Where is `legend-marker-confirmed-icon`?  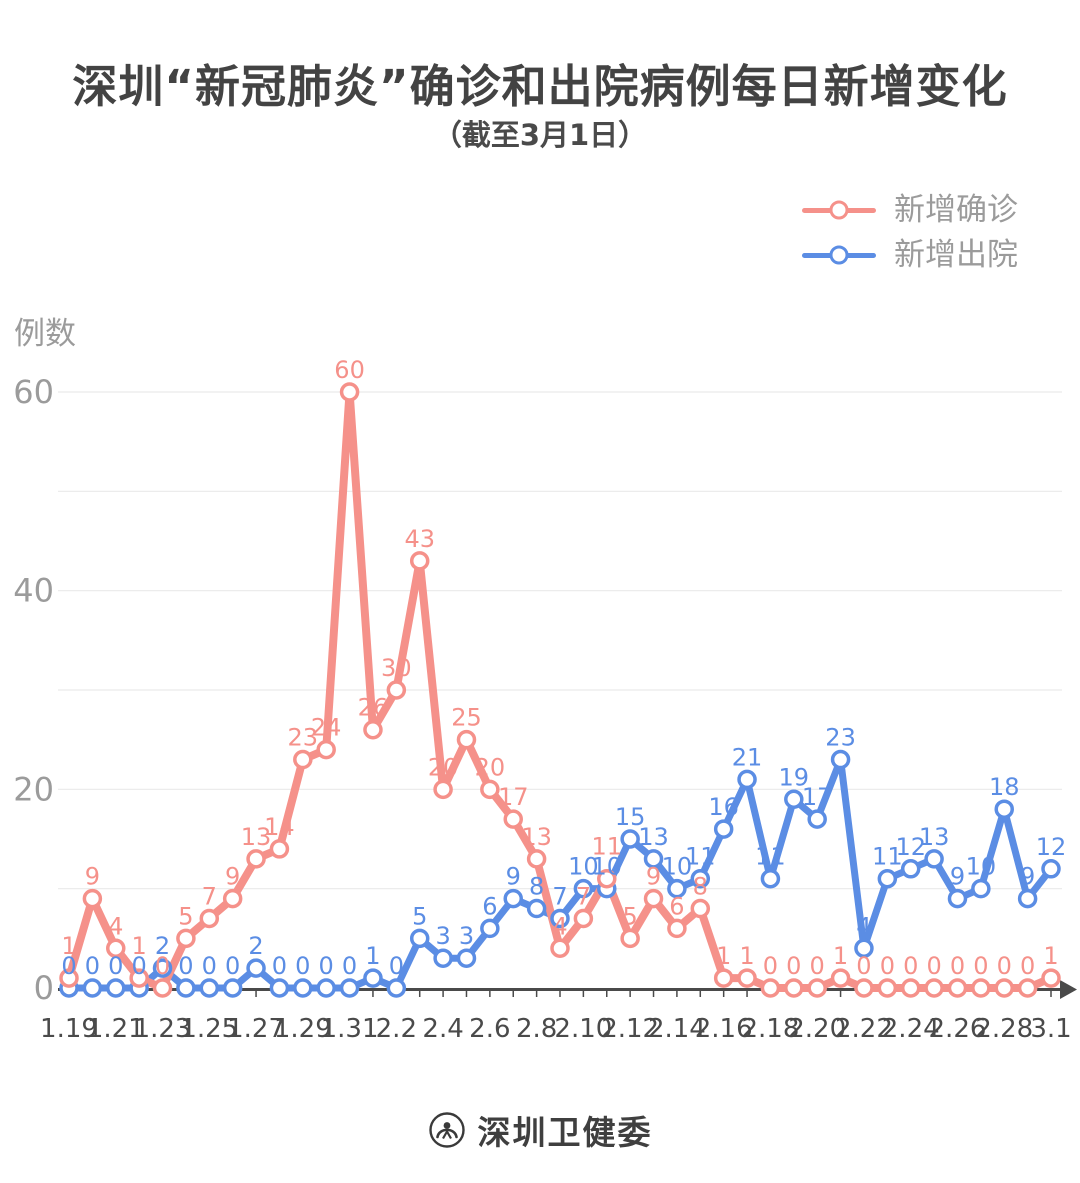 legend-marker-confirmed-icon is located at coordinates (839, 210).